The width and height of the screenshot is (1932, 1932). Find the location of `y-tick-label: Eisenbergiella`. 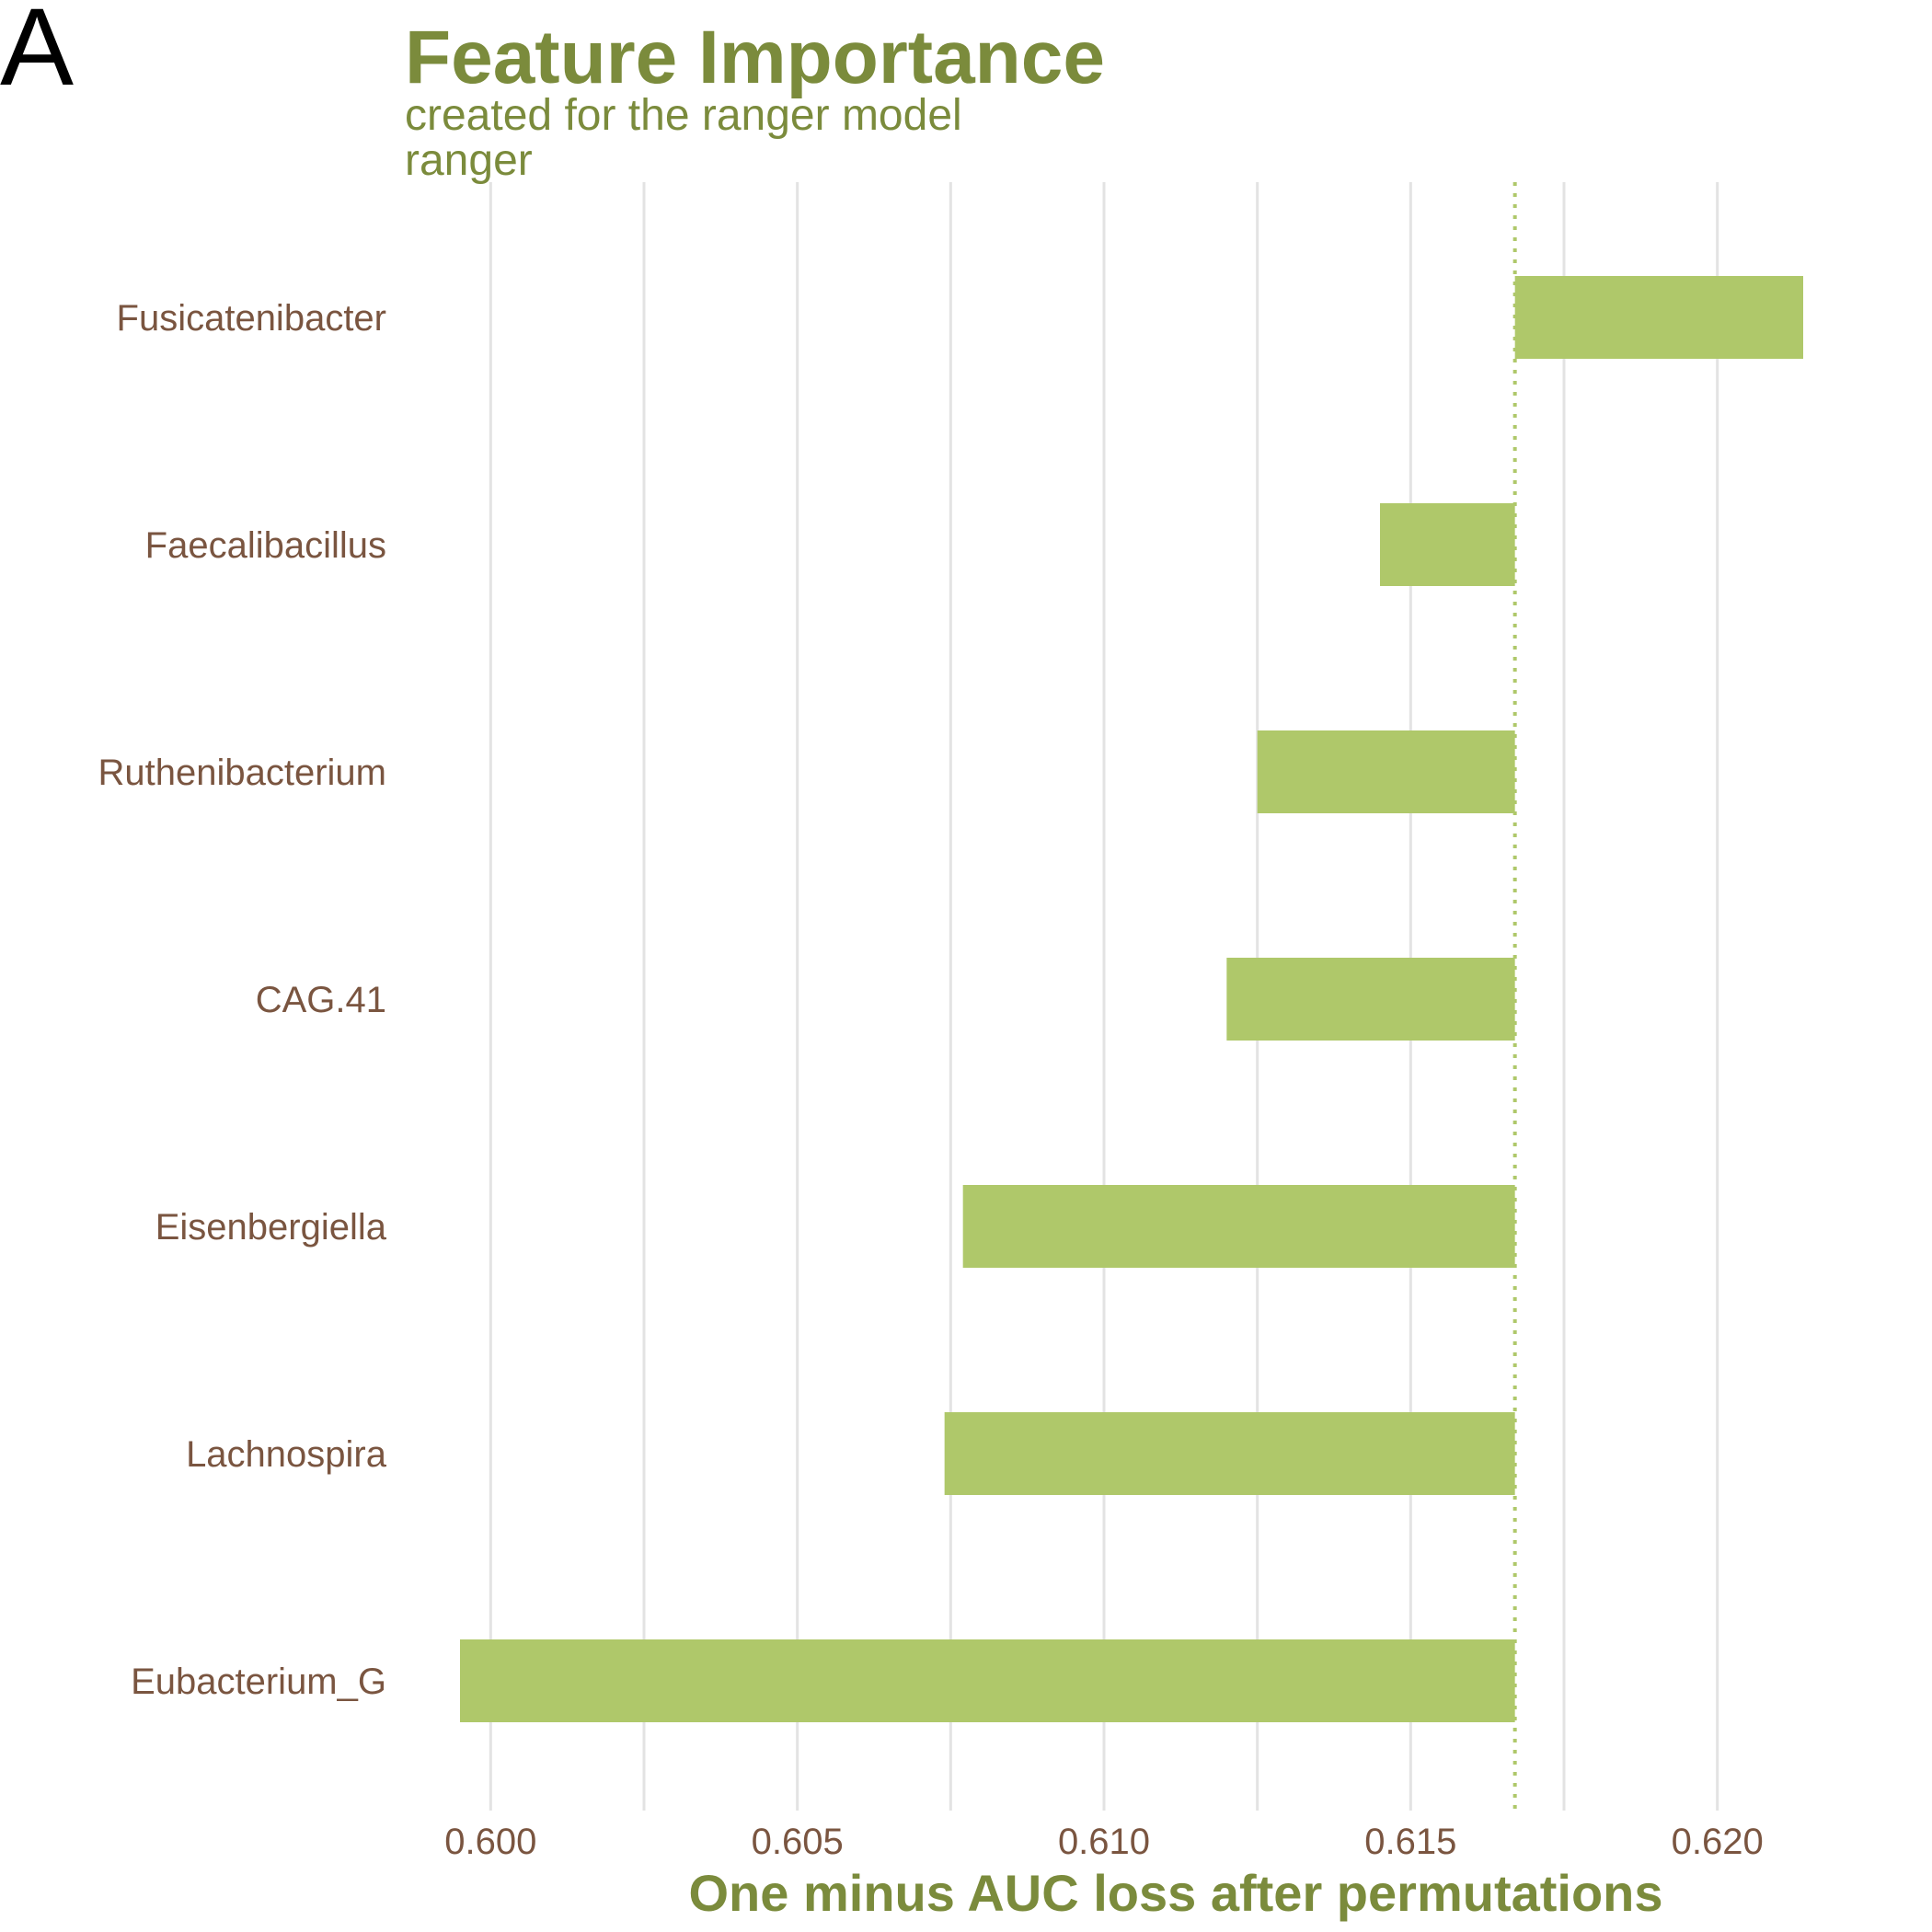

y-tick-label: Eisenbergiella is located at coordinates (271, 1227).